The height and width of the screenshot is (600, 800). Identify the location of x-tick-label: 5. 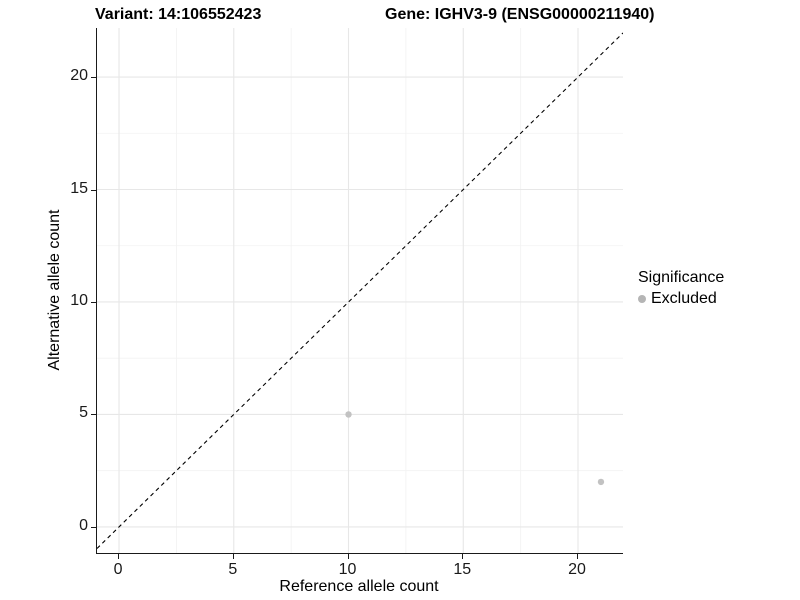
(233, 569).